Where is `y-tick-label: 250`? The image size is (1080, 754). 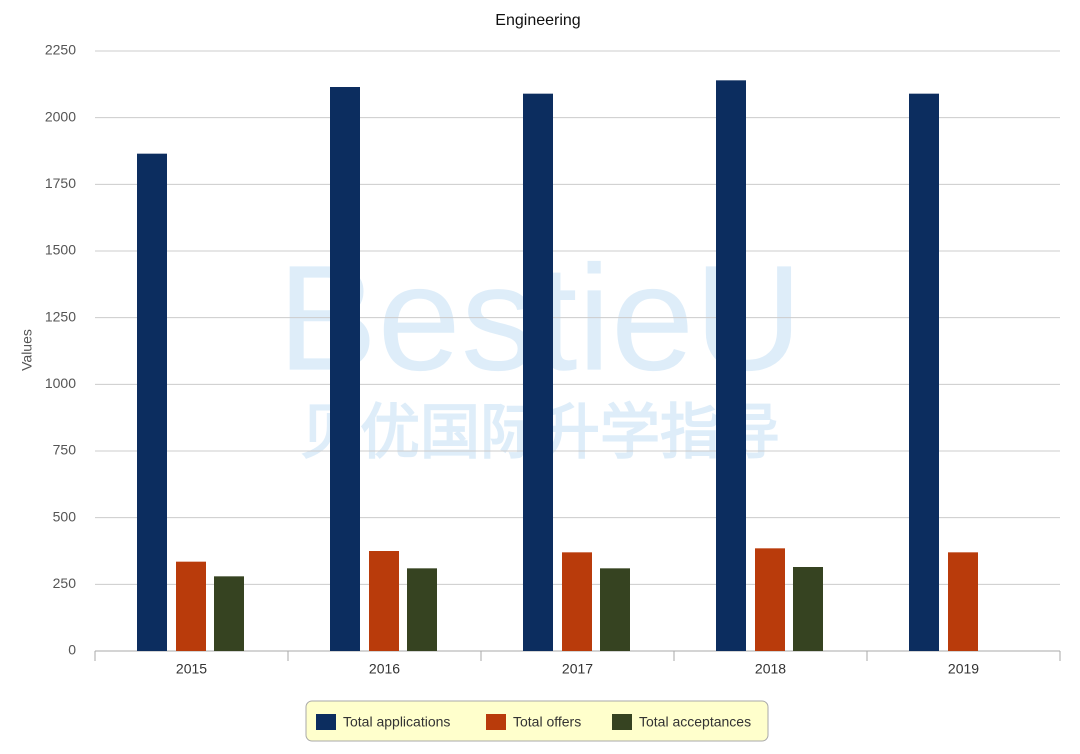
y-tick-label: 250 is located at coordinates (65, 583).